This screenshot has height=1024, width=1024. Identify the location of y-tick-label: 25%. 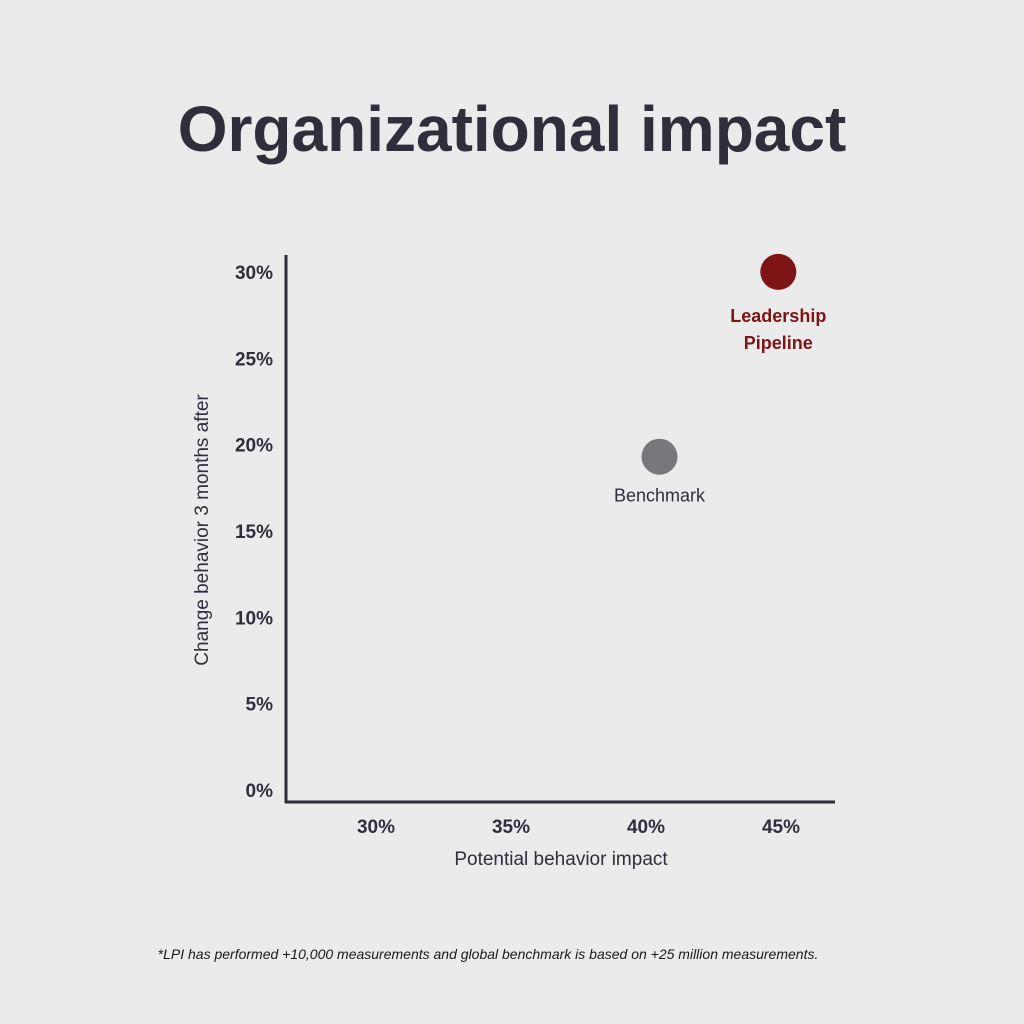
(254, 359).